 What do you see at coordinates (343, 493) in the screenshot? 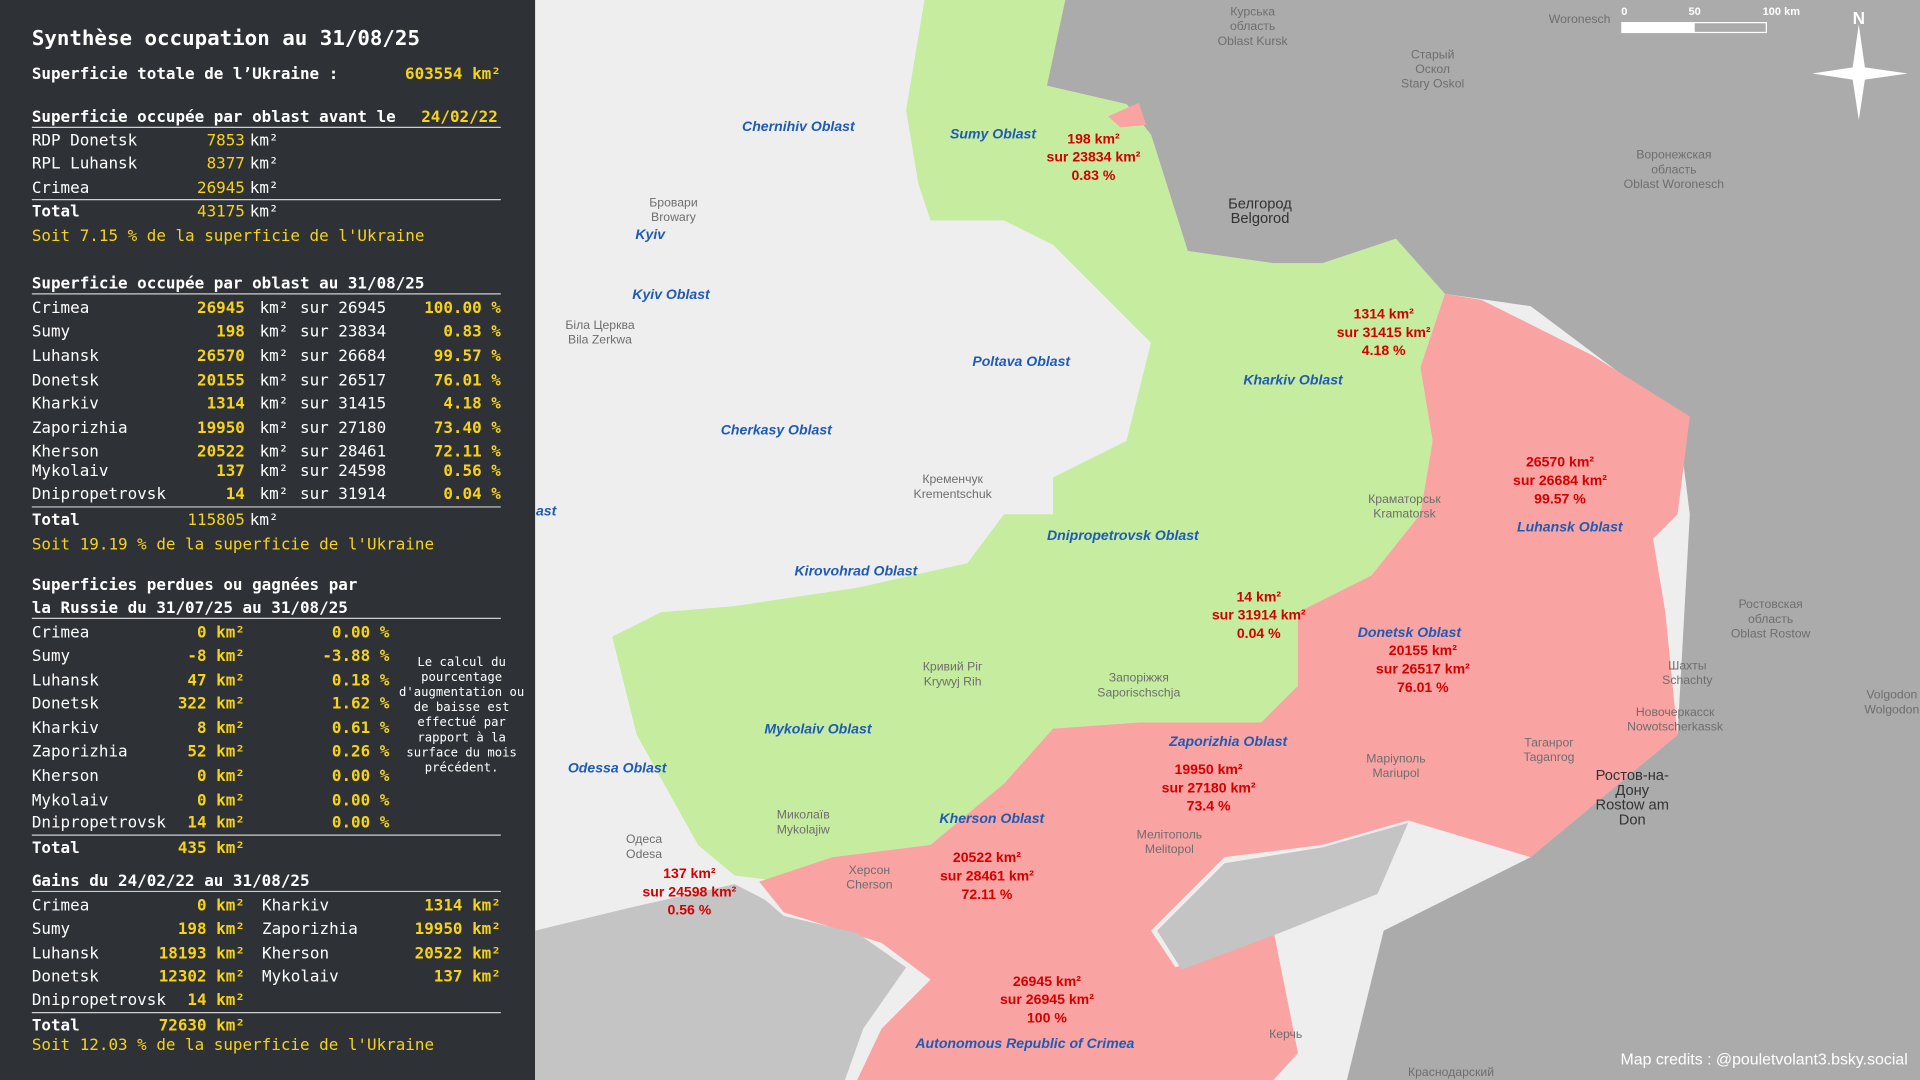
I see `row-total: sur 31914` at bounding box center [343, 493].